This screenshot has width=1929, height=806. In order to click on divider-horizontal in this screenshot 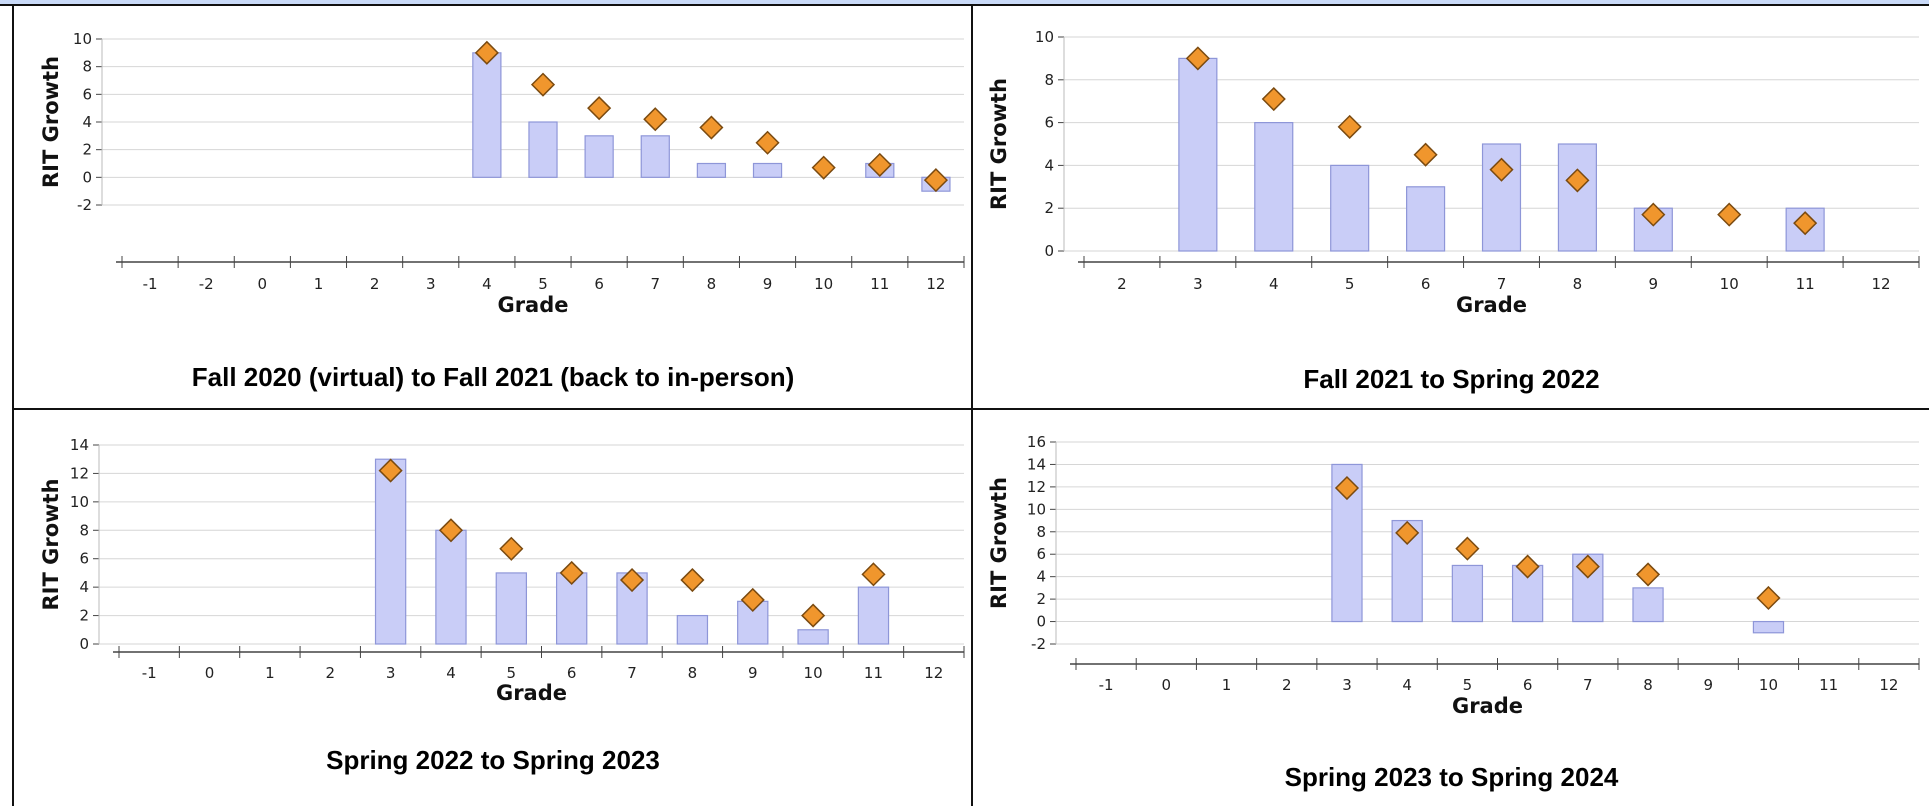, I will do `click(970, 409)`.